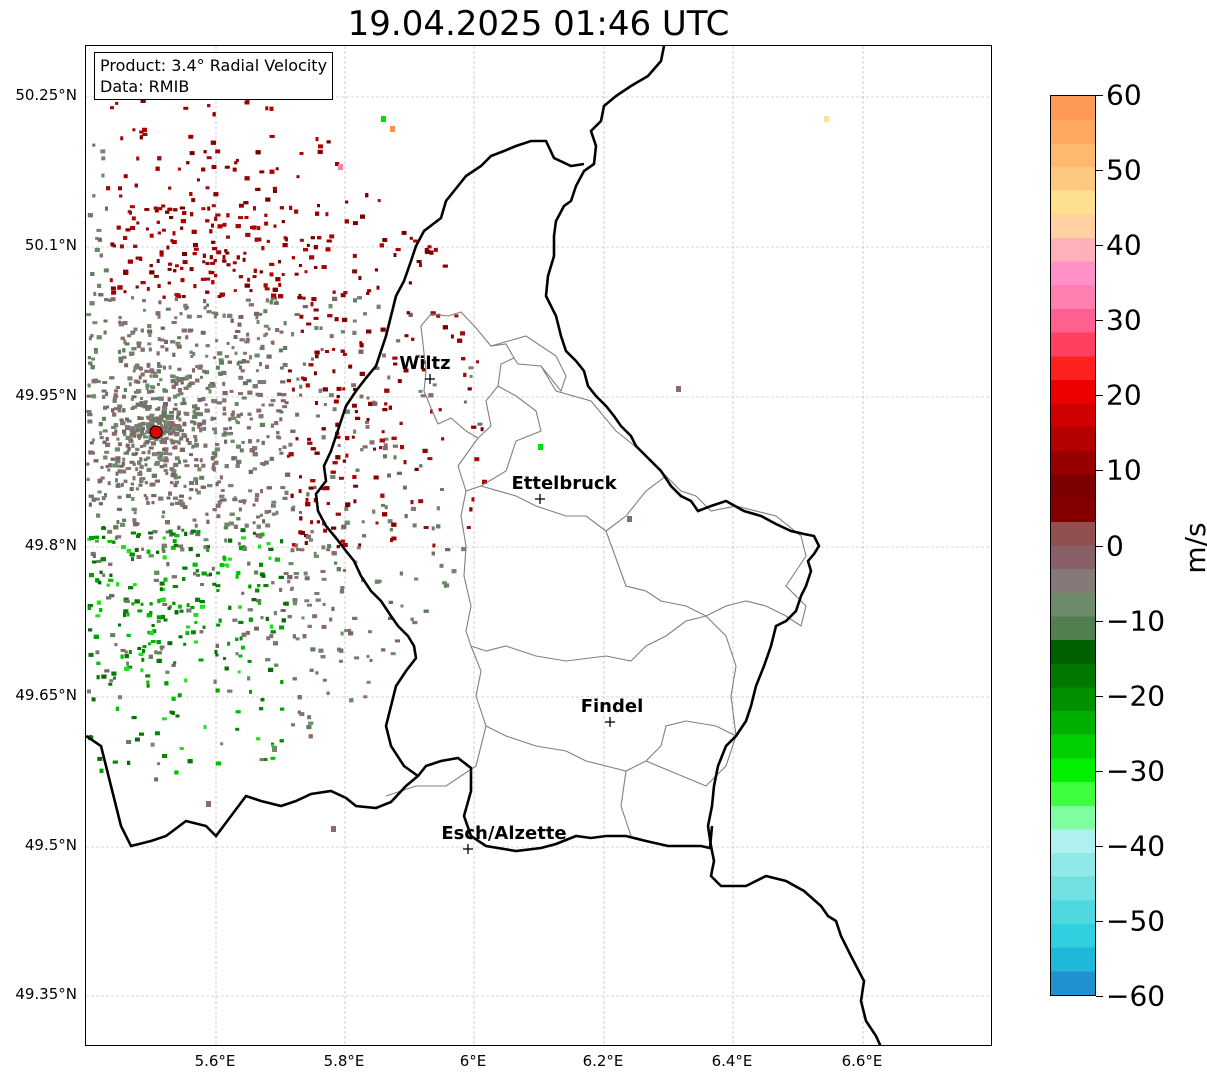 Image resolution: width=1207 pixels, height=1081 pixels. What do you see at coordinates (344, 1061) in the screenshot?
I see `lon-label: 5.8°E` at bounding box center [344, 1061].